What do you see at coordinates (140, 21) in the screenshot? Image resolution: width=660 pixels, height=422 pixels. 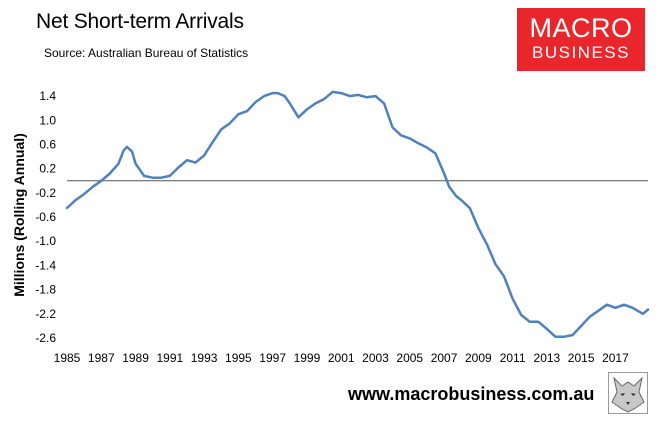 I see `chart-title: Net Short-term Arrivals` at bounding box center [140, 21].